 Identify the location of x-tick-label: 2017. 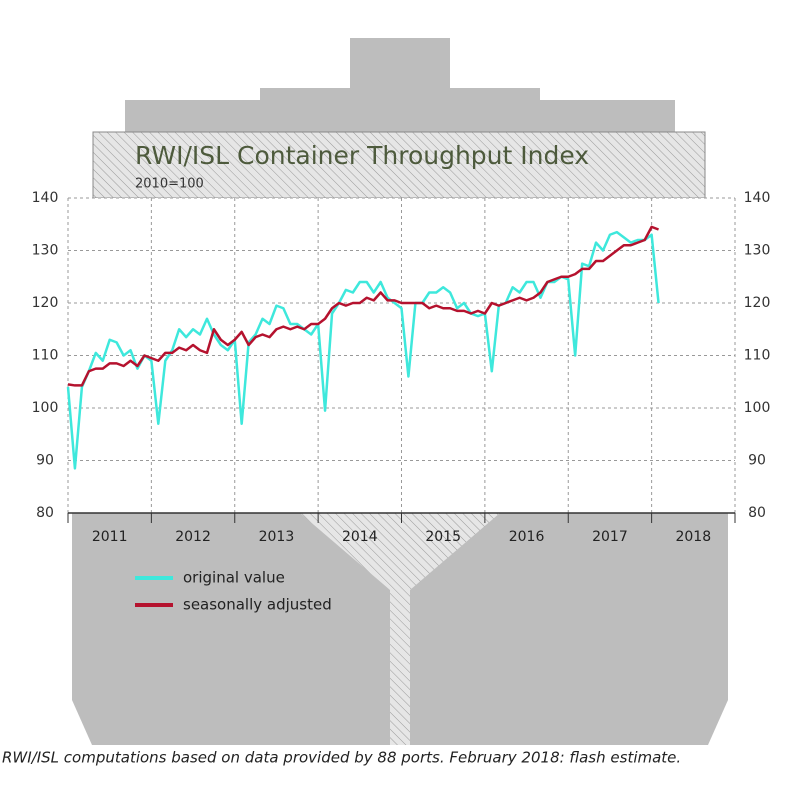
(610, 537).